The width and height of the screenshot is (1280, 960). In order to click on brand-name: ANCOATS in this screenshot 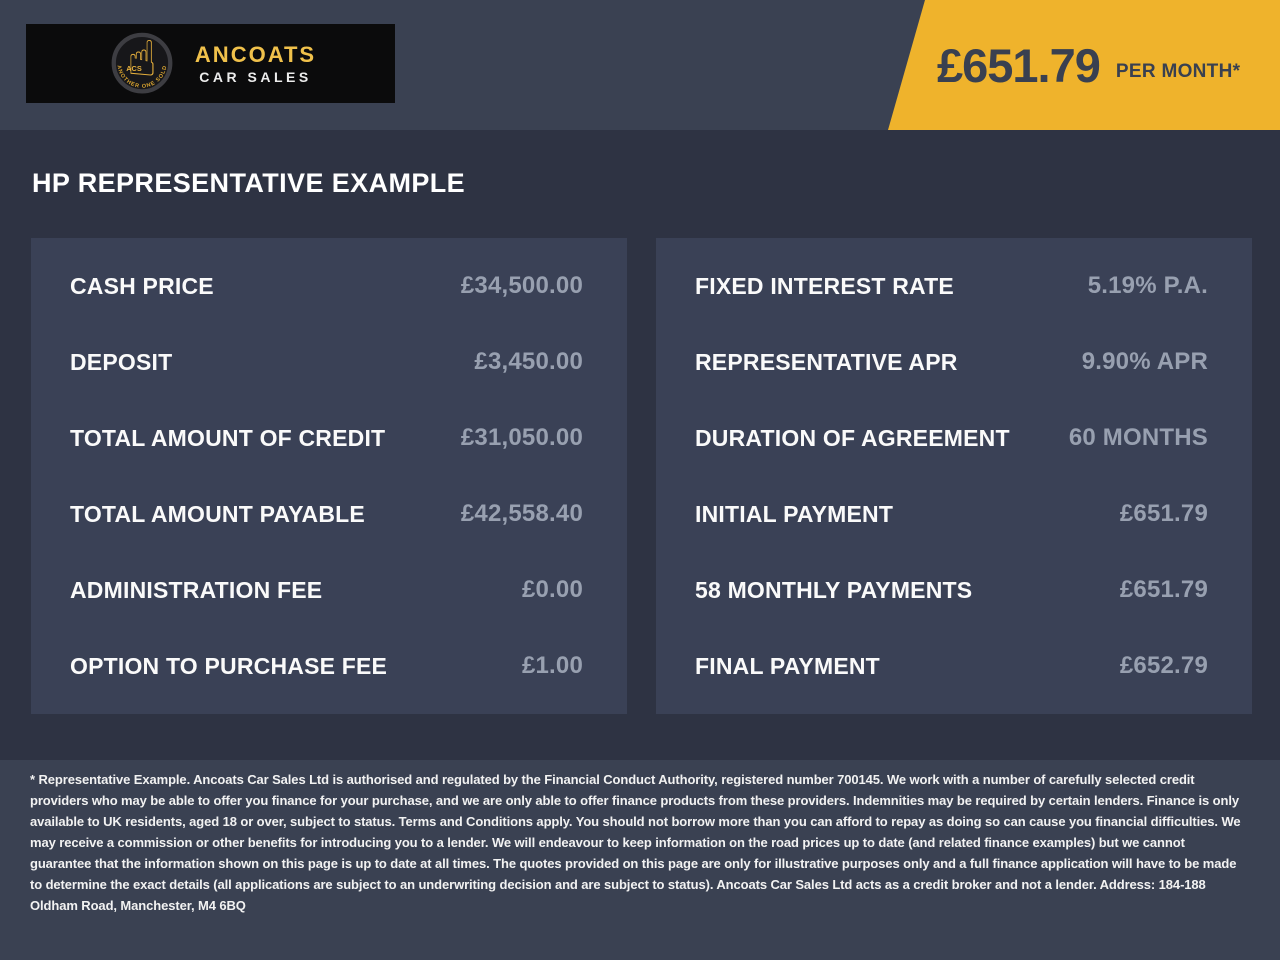, I will do `click(255, 55)`.